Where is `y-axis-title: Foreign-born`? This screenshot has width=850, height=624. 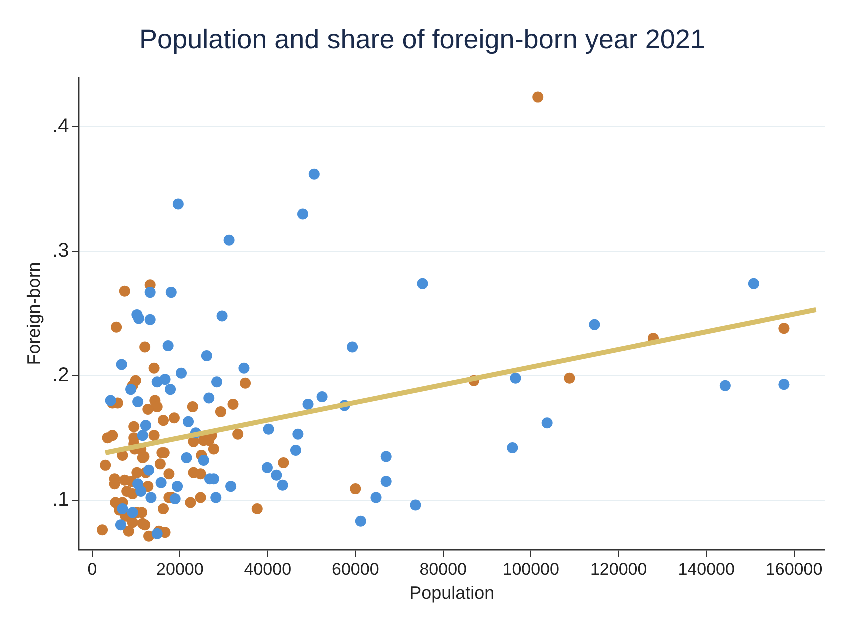
y-axis-title: Foreign-born is located at coordinates (34, 314).